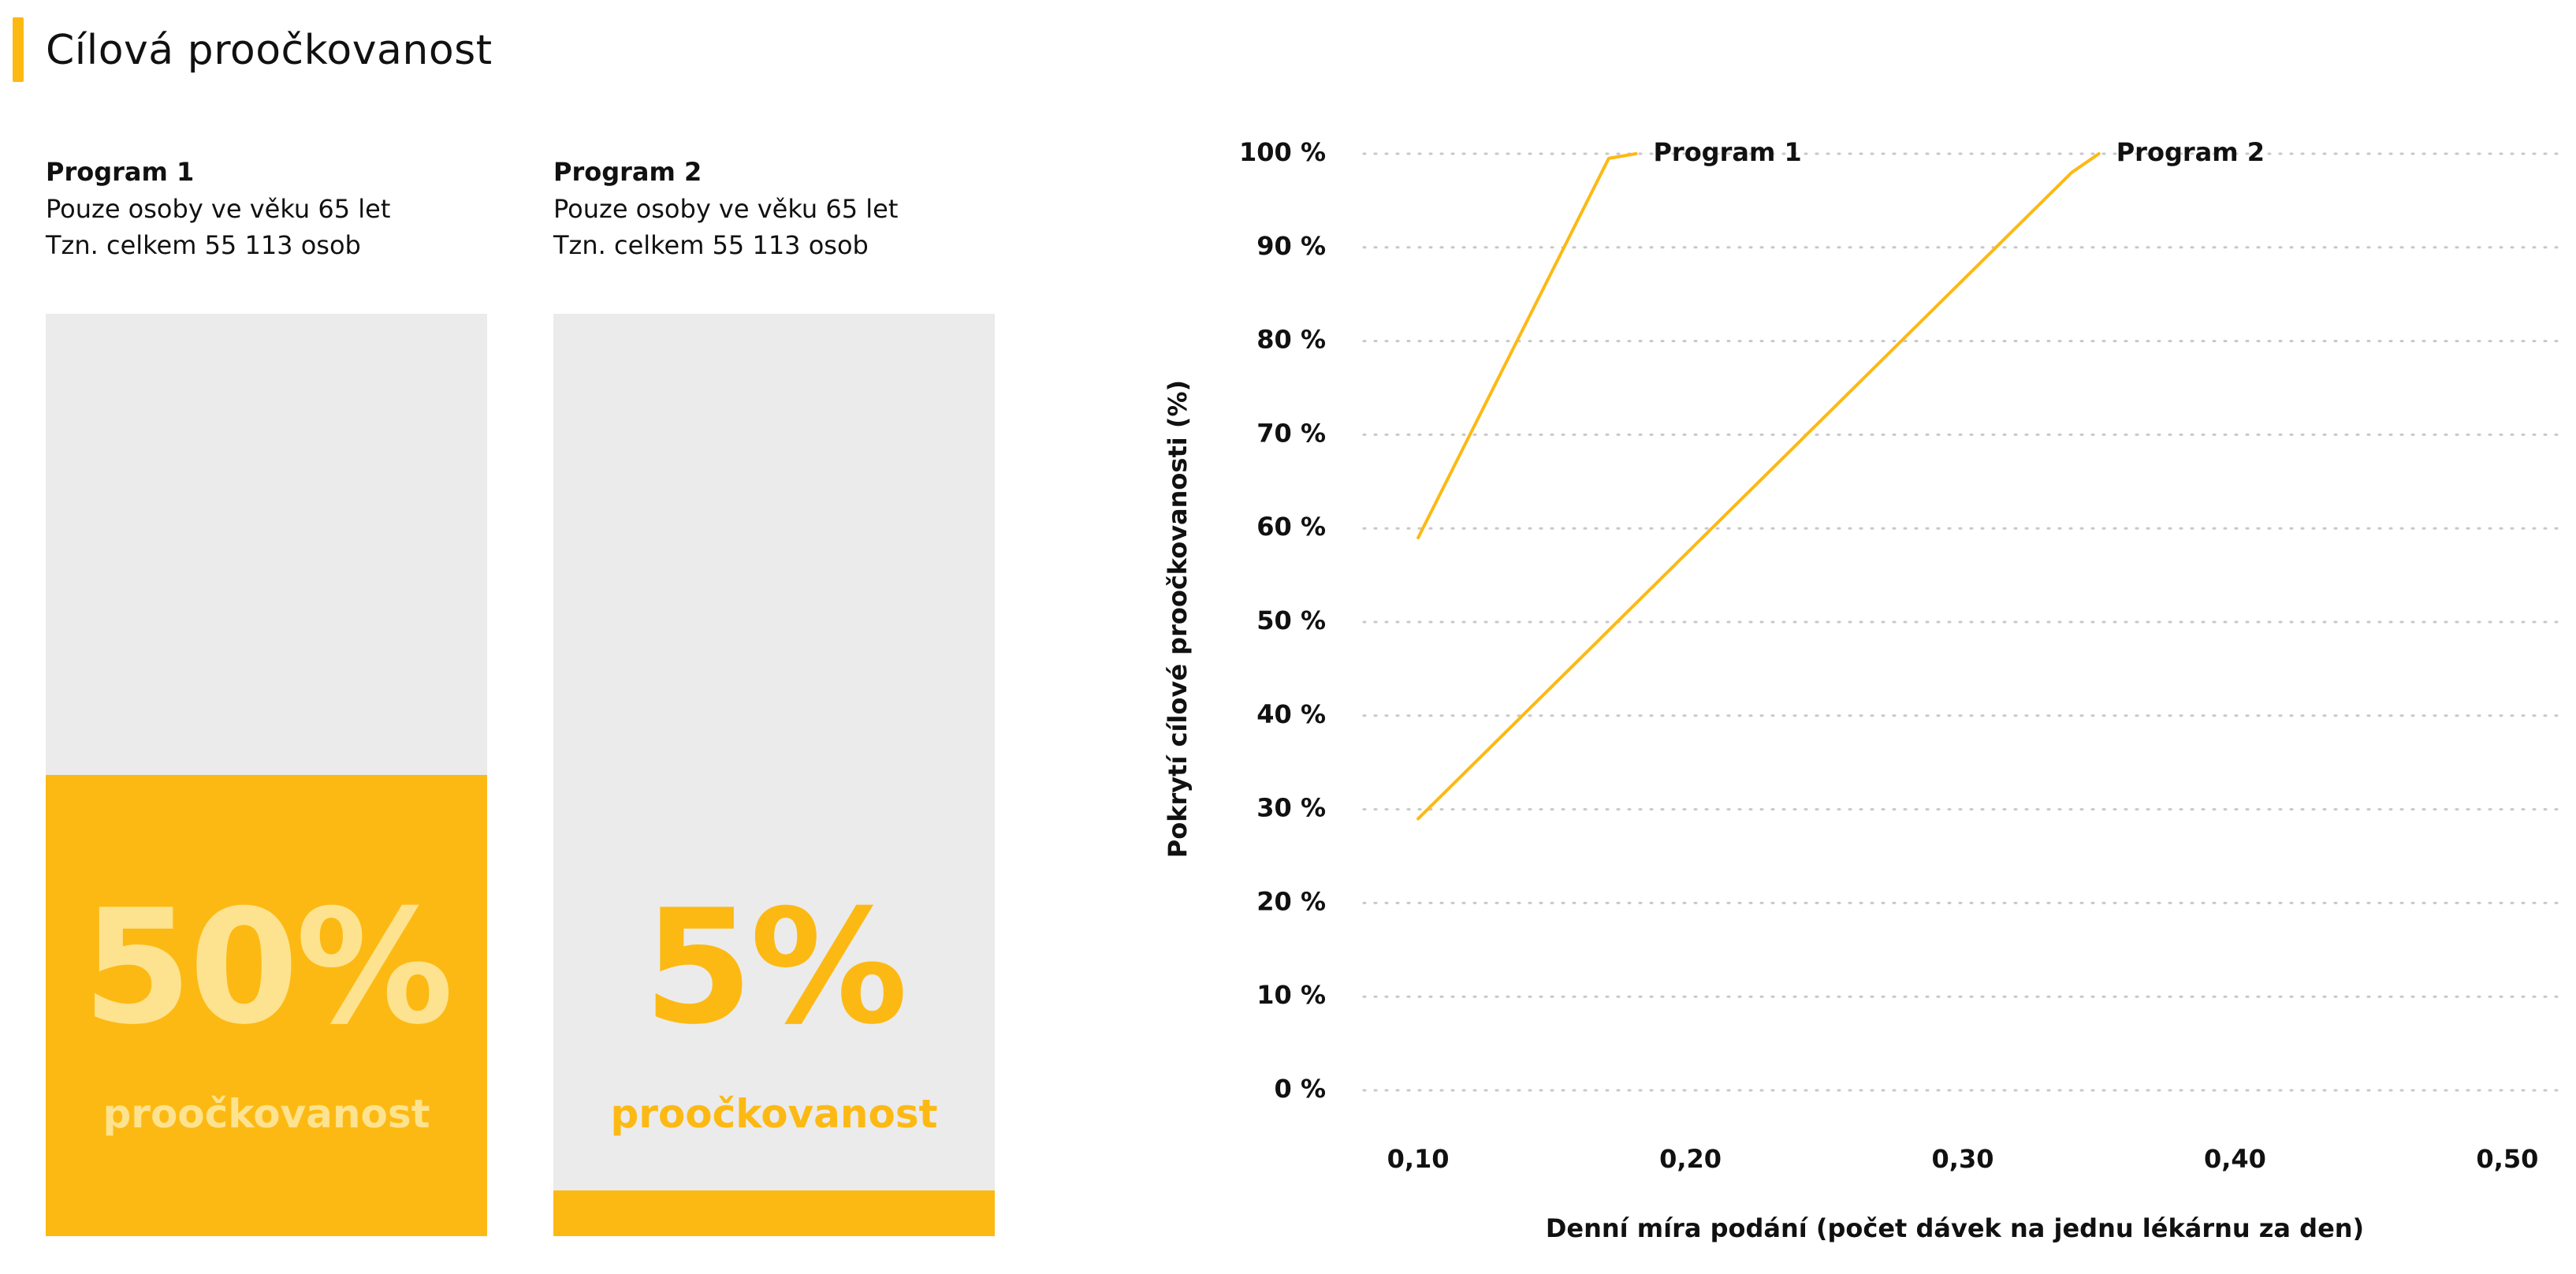 The image size is (2576, 1274). What do you see at coordinates (774, 1213) in the screenshot?
I see `program-2-coverage-fill` at bounding box center [774, 1213].